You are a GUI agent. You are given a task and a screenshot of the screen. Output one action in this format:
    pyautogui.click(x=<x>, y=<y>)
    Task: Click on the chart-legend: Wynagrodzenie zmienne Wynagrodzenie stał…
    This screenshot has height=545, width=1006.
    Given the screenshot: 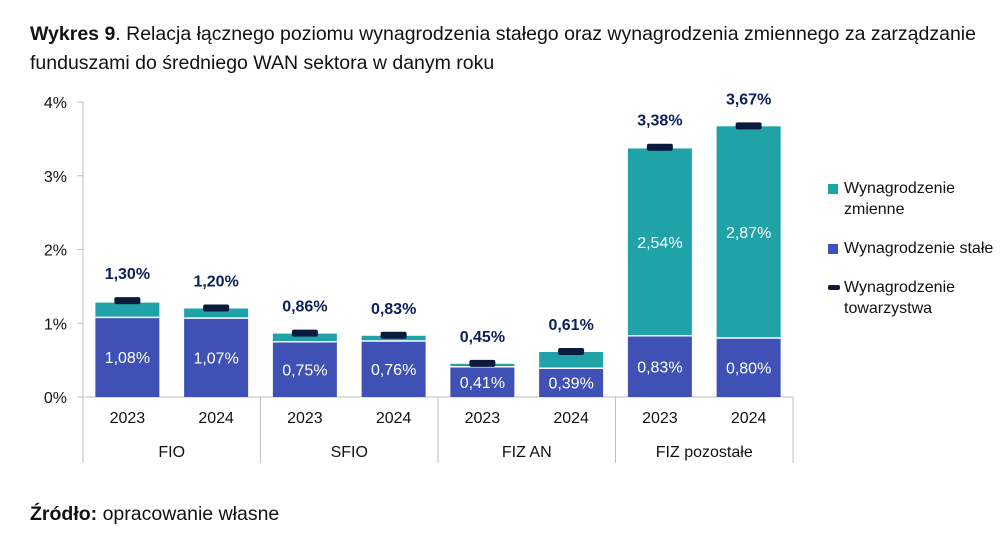 What is the action you would take?
    pyautogui.click(x=917, y=257)
    